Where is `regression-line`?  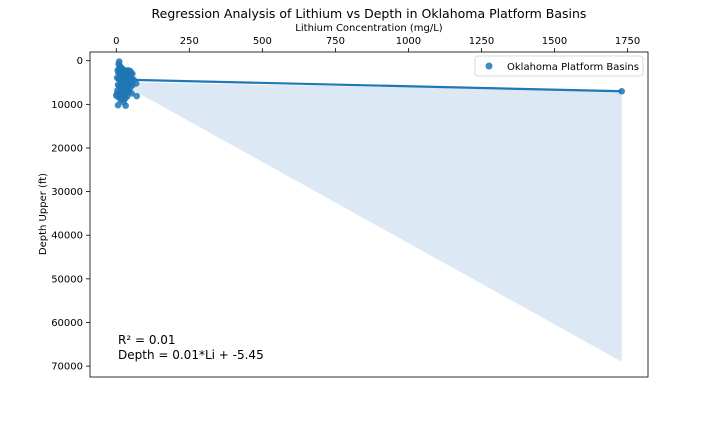 regression-line is located at coordinates (369, 85).